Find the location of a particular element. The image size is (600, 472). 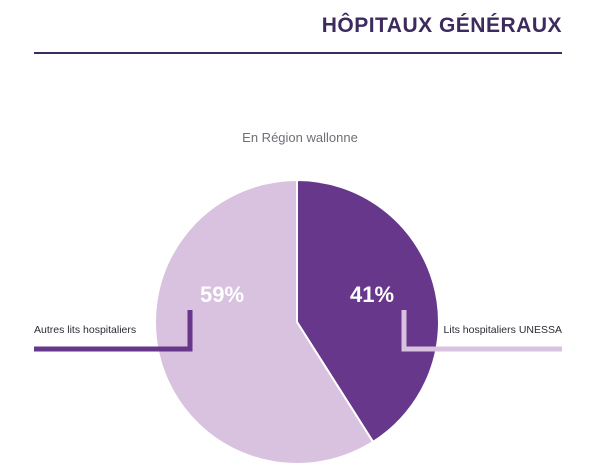

header-divider is located at coordinates (298, 53).